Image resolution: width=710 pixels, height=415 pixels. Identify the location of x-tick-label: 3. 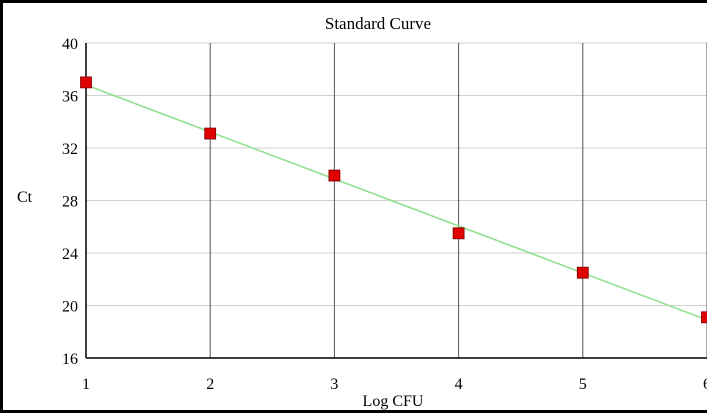
(334, 384).